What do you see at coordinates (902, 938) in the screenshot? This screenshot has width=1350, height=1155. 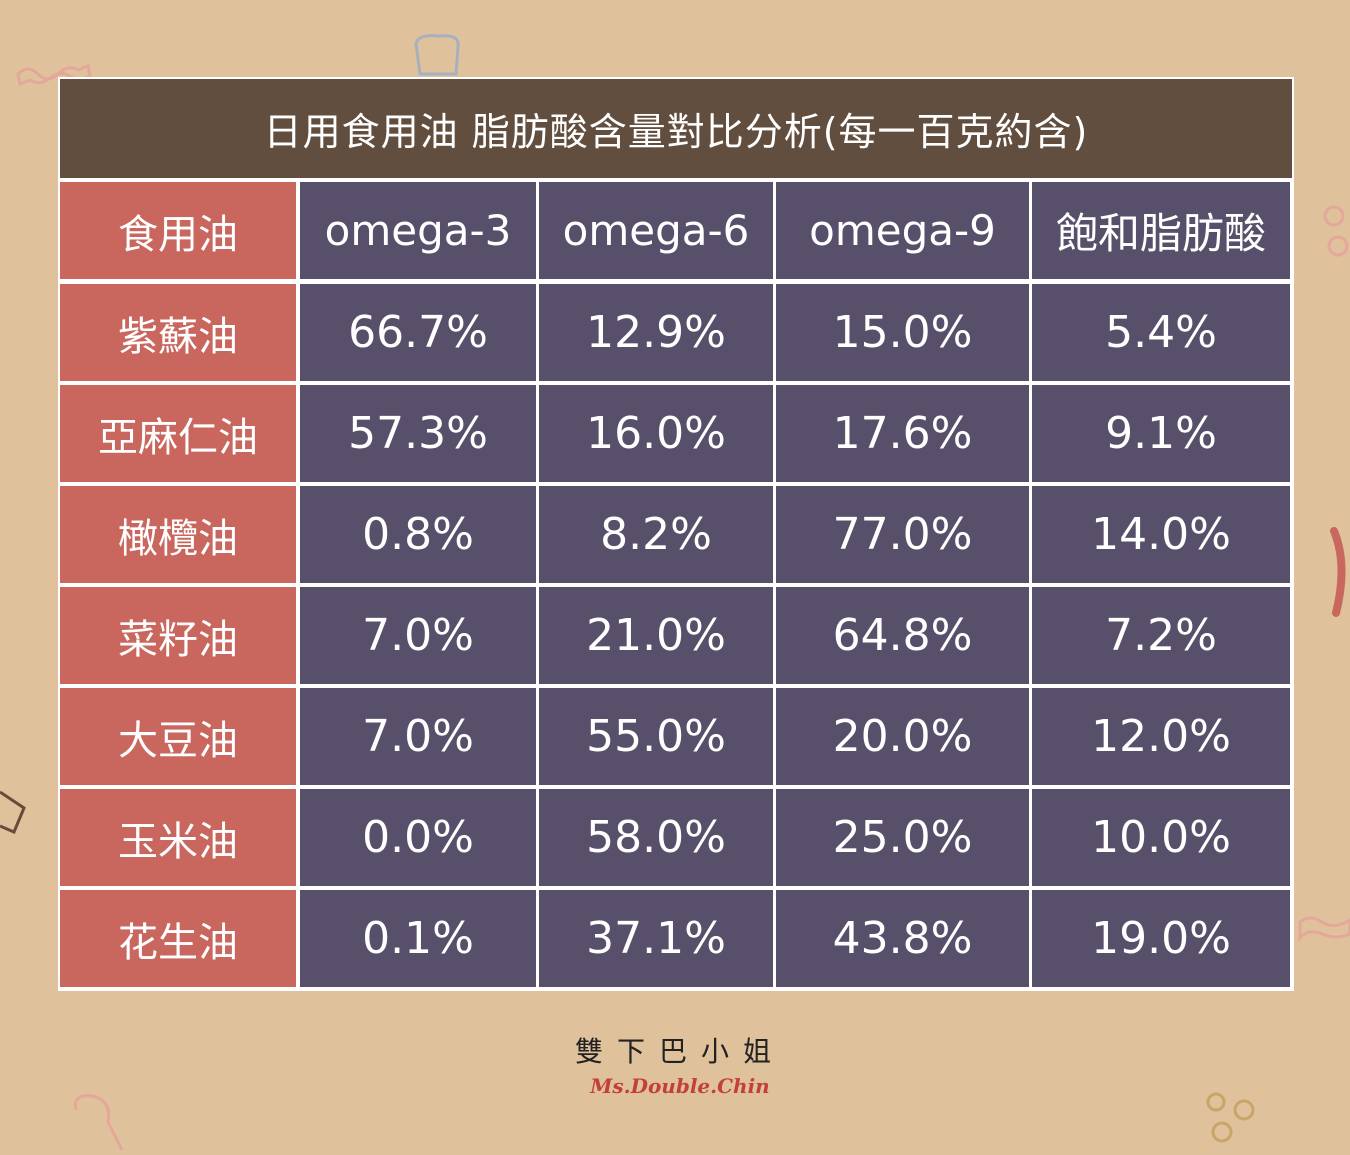 I see `value-cell: 43.8%` at bounding box center [902, 938].